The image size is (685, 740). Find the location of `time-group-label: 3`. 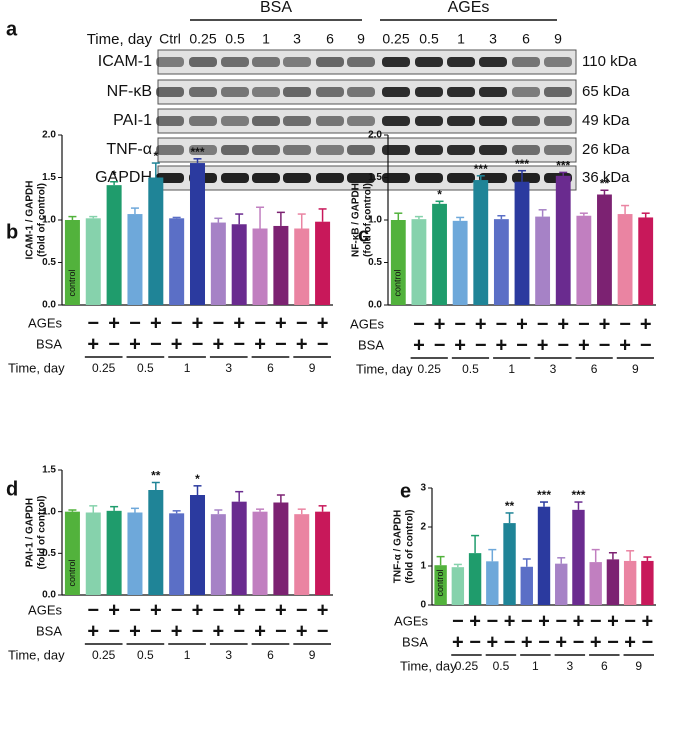

time-group-label: 3 is located at coordinates (553, 369).